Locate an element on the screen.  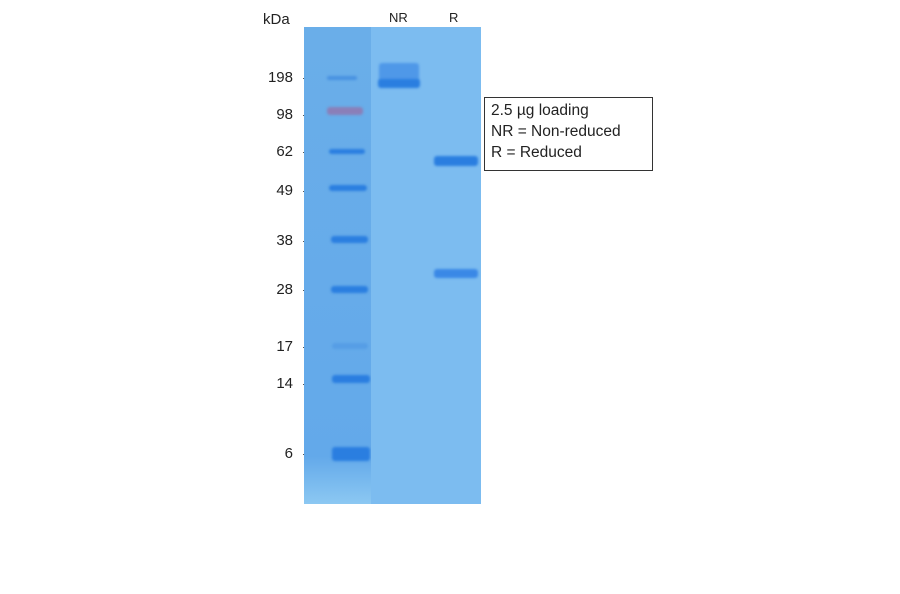
lane-label-r: R is located at coordinates (454, 17).